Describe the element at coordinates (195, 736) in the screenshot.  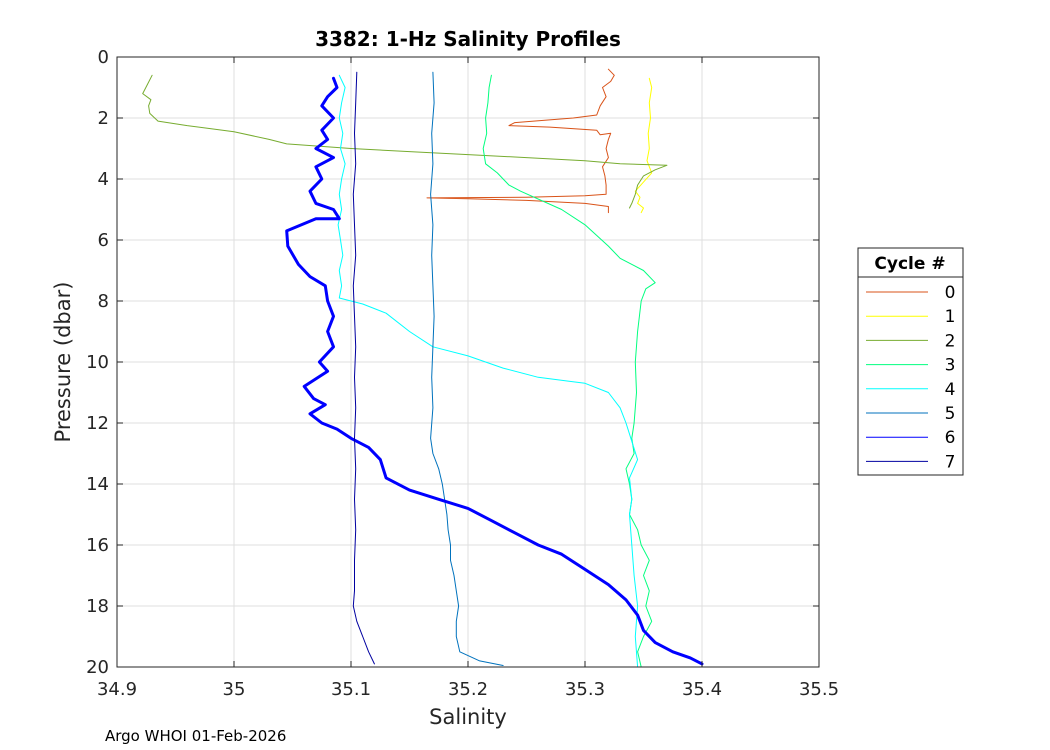
I see `footer-credit: Argo WHOI 01-Feb-2026` at that location.